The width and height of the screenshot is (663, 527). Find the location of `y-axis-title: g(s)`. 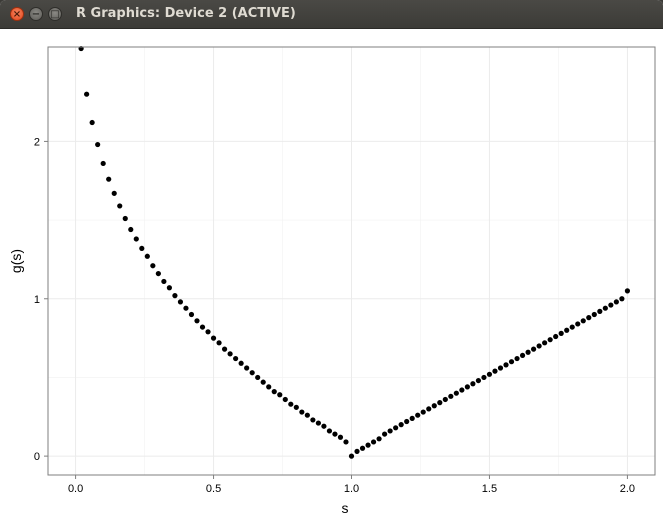

y-axis-title: g(s) is located at coordinates (16, 261).